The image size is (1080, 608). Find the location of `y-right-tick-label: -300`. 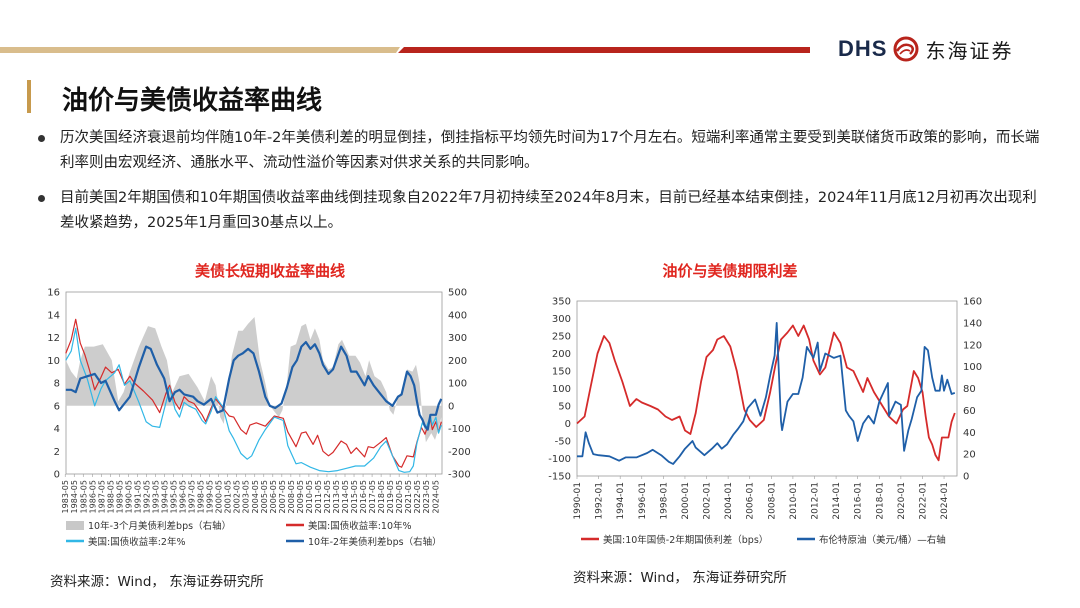

y-right-tick-label: -300 is located at coordinates (459, 475).